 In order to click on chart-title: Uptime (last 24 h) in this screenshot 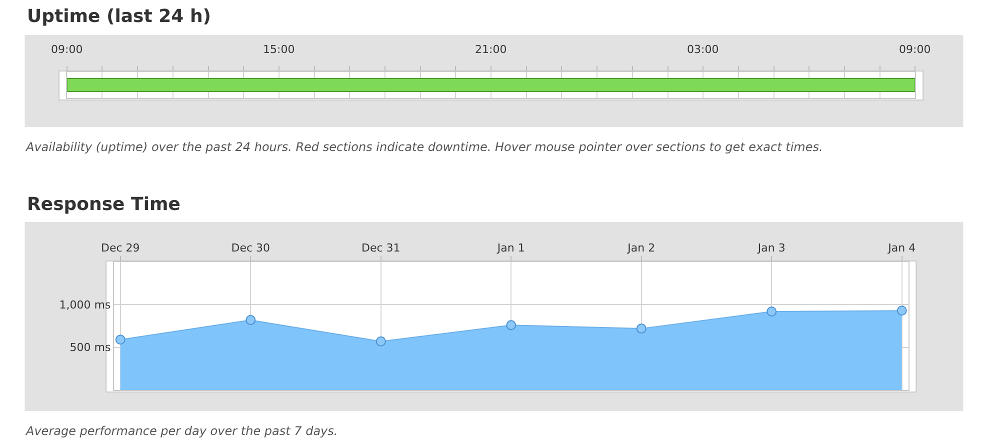, I will do `click(119, 16)`.